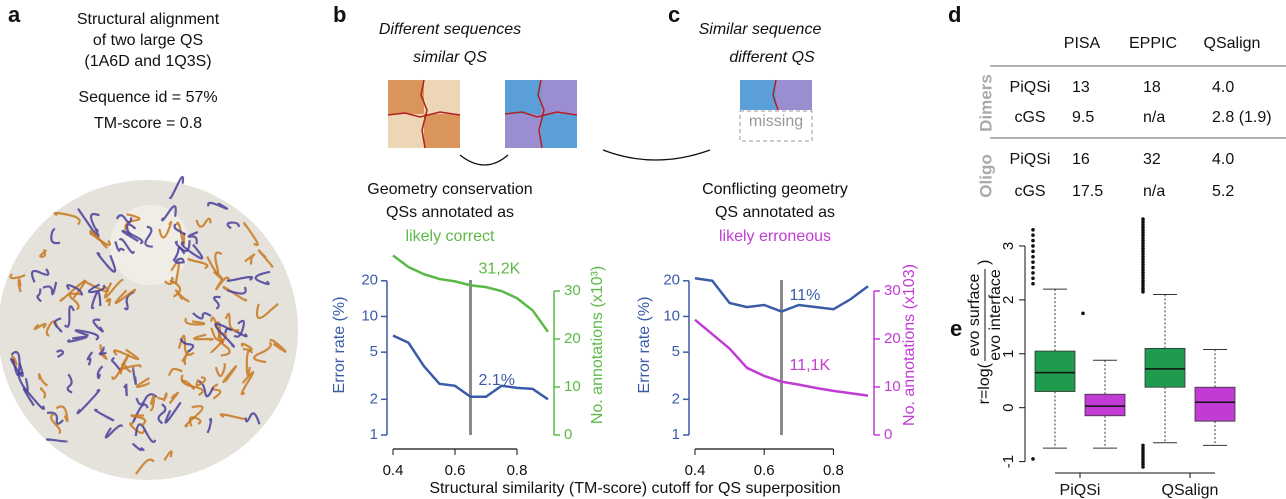  What do you see at coordinates (1008, 461) in the screenshot?
I see `y-tick-label: -1` at bounding box center [1008, 461].